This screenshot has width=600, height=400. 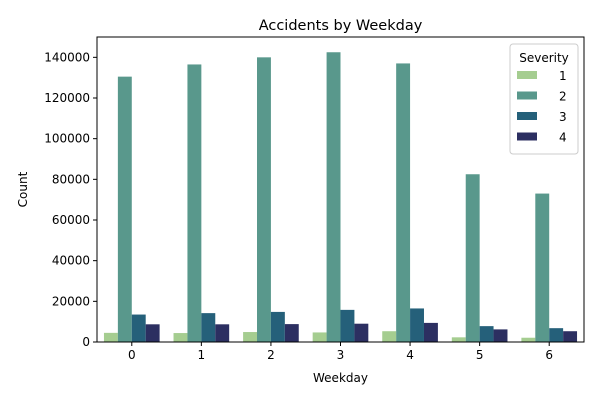 I want to click on legend: Severity 1 2 3 4, so click(x=544, y=99).